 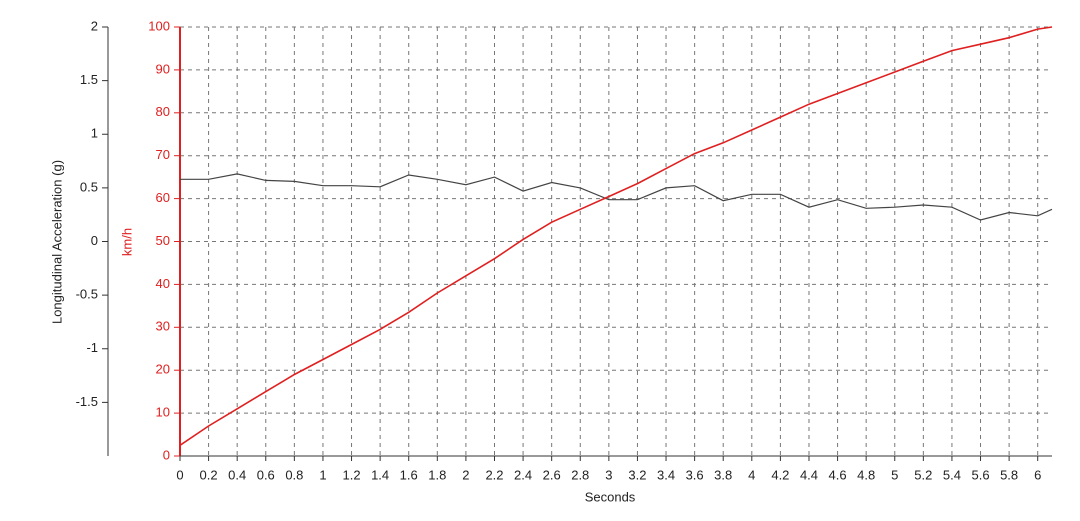 I want to click on x-tick-label: 4, so click(x=751, y=474).